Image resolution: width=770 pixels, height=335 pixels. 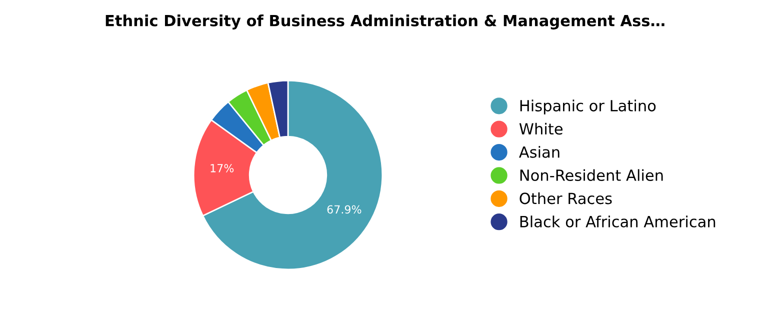 I want to click on data-label: 67.9%, so click(x=344, y=209).